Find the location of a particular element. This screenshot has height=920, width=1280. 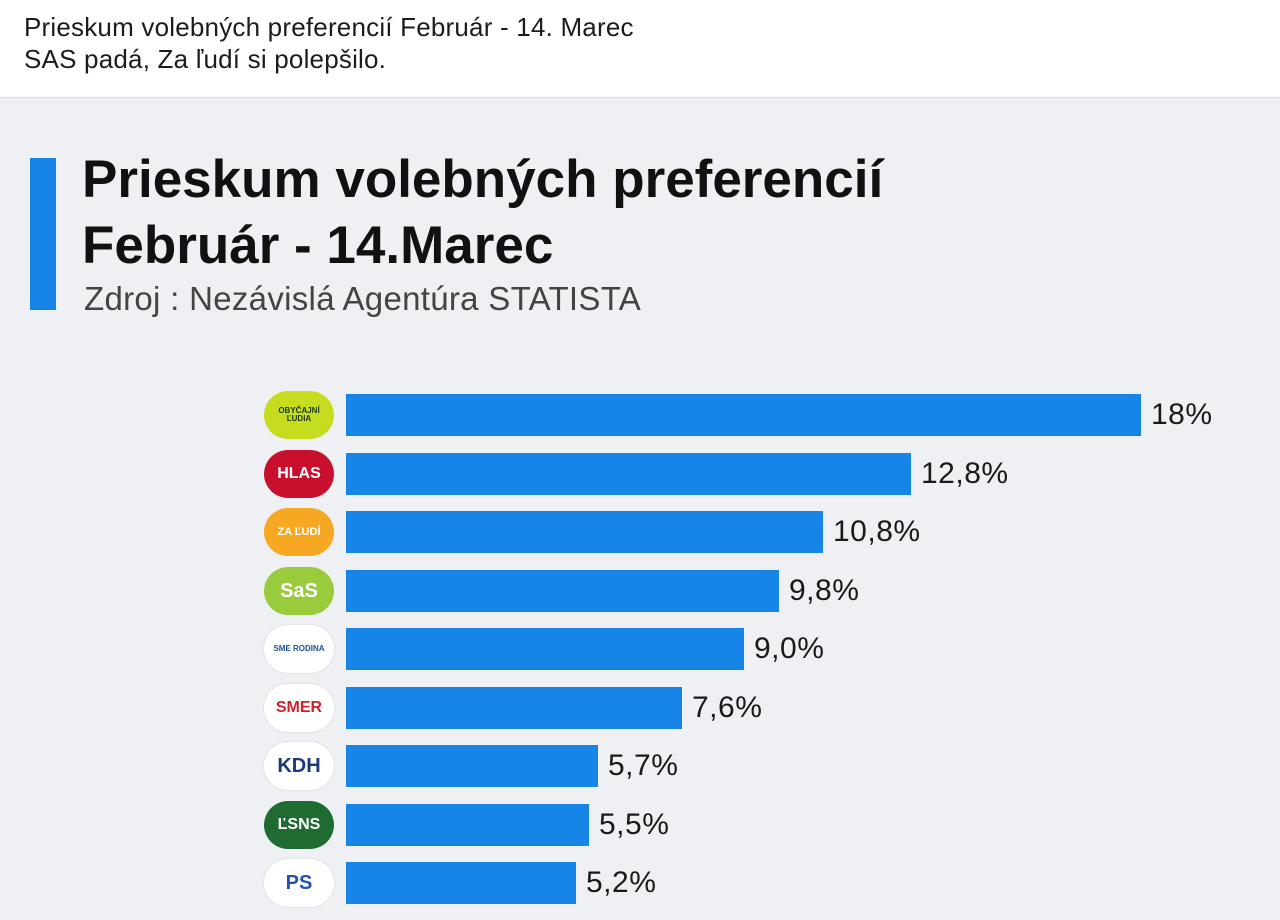

logo-label: OBYČAJNÍ ĽUDIA is located at coordinates (299, 414).